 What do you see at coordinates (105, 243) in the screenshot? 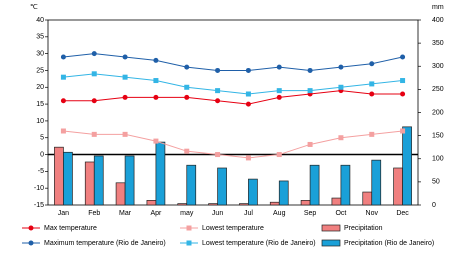
I see `legend-label: Maximum temperature (Rio de Janeiro)` at bounding box center [105, 243].